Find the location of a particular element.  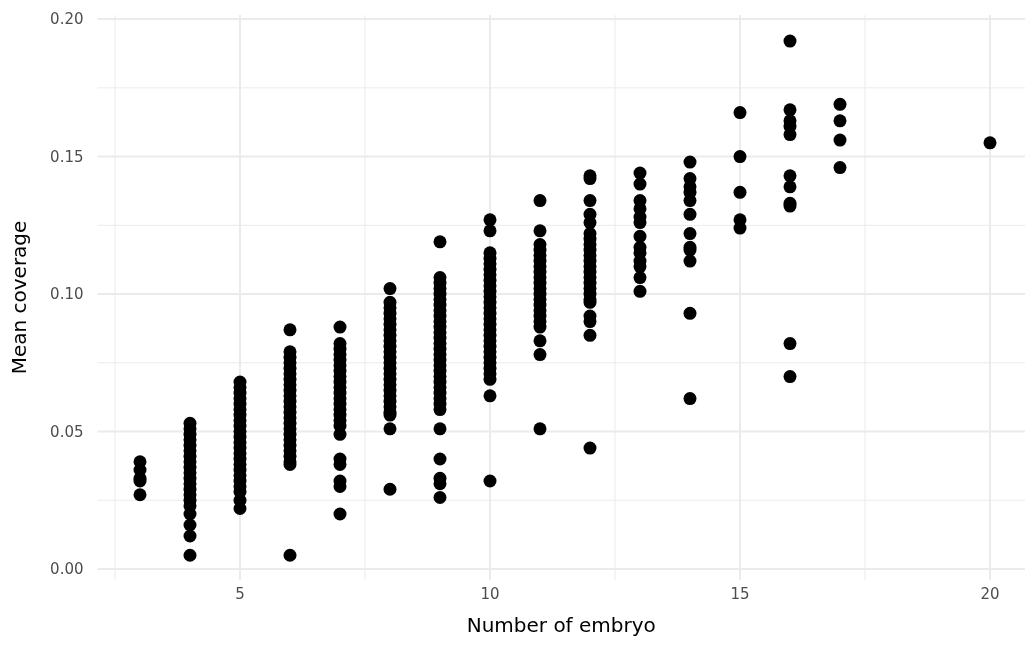

y-axis-title: Mean coverage is located at coordinates (19, 297).